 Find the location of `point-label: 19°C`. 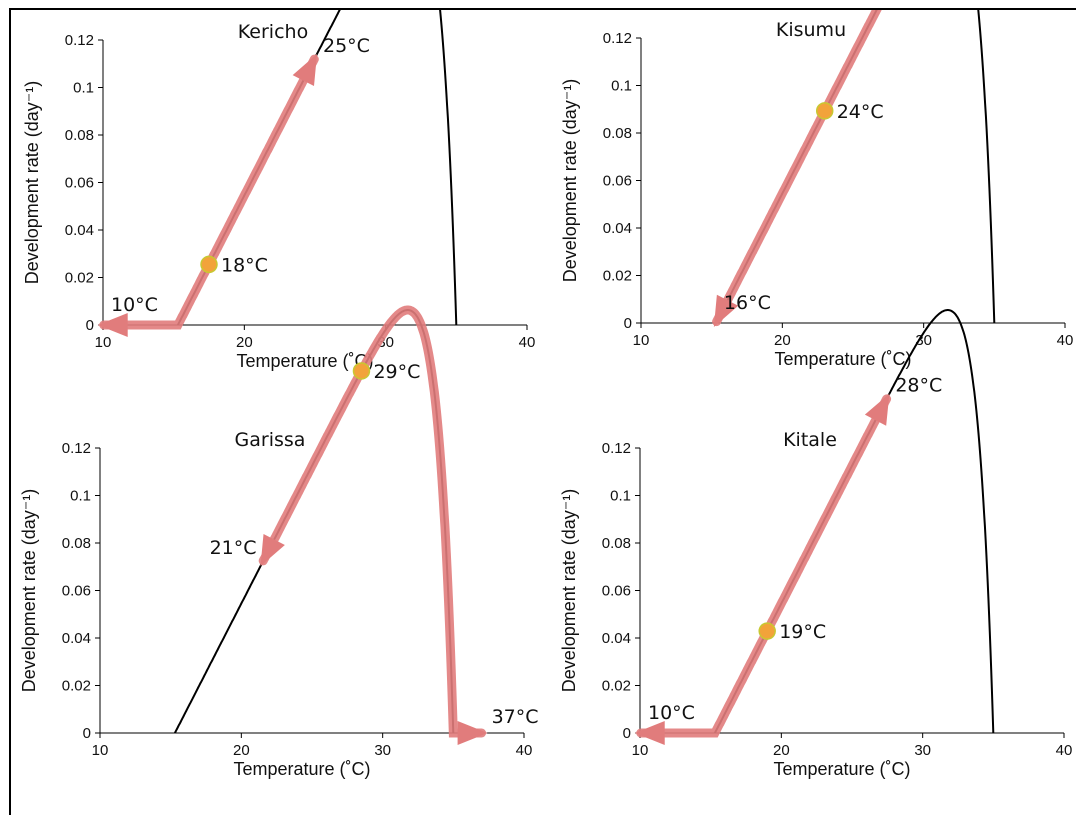

point-label: 19°C is located at coordinates (802, 632).